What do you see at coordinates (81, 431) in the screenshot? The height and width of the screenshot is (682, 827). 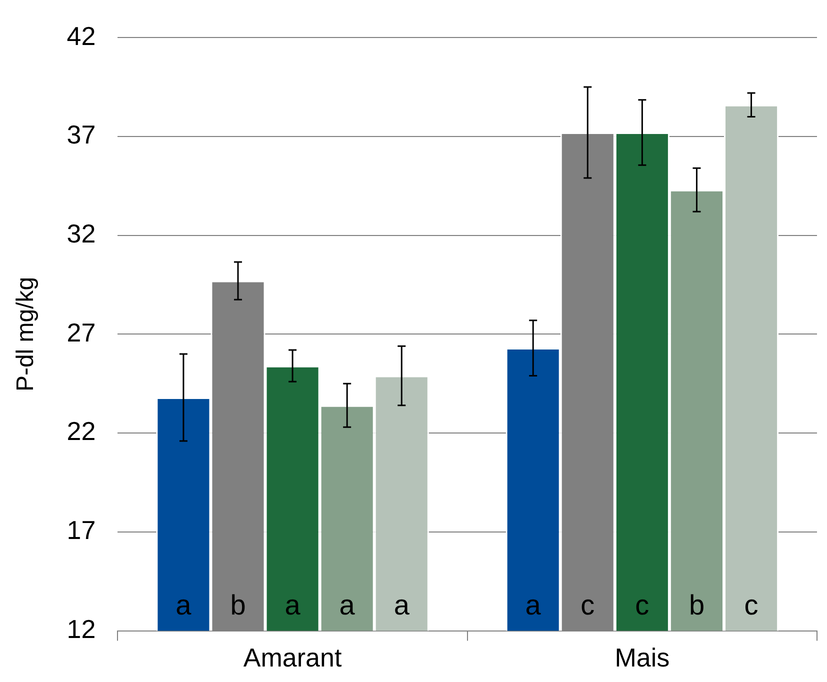 I see `y-tick-label: 22` at bounding box center [81, 431].